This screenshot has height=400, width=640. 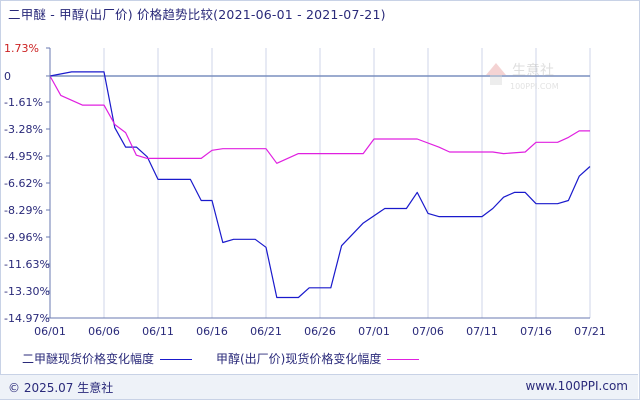 What do you see at coordinates (590, 331) in the screenshot?
I see `x-tick-label: 07/21` at bounding box center [590, 331].